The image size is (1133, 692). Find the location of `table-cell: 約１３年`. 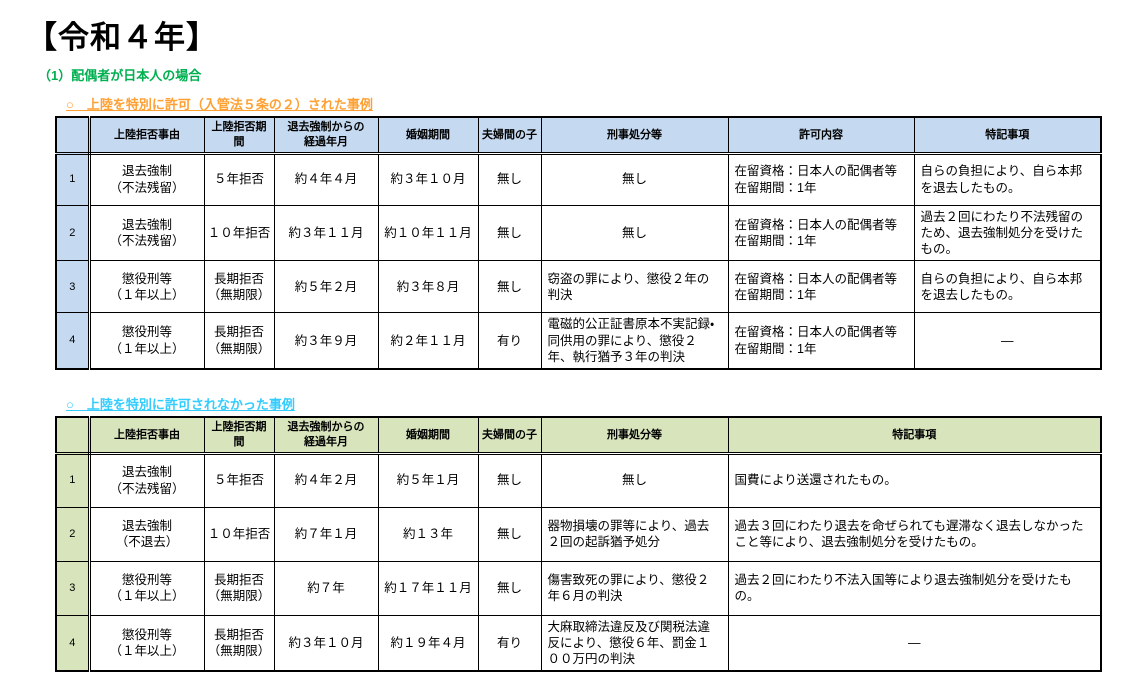

table-cell: 約１３年 is located at coordinates (428, 534).